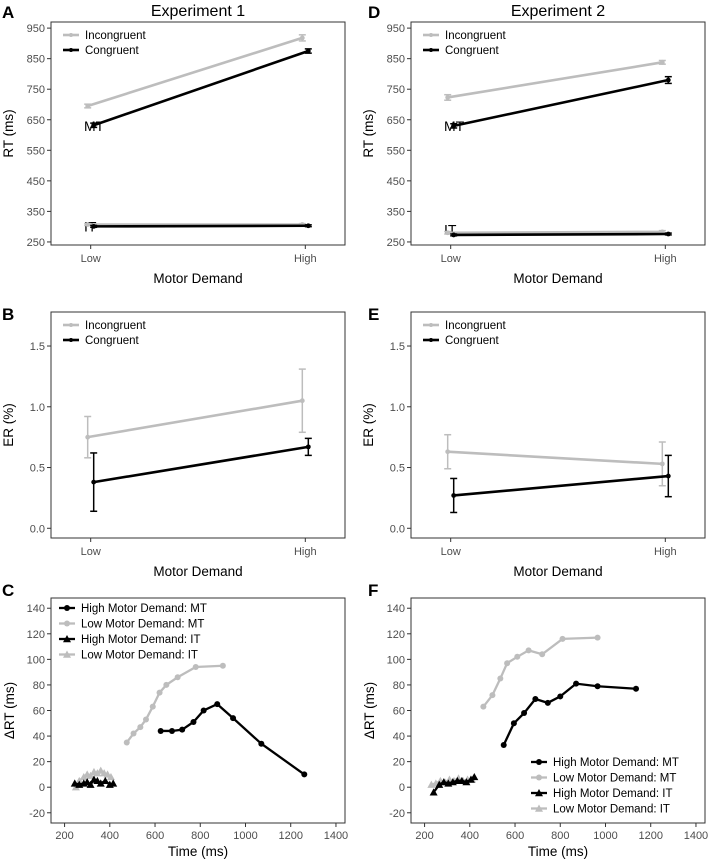 This screenshot has height=859, width=709. What do you see at coordinates (245, 836) in the screenshot?
I see `x-tick-label: 1000` at bounding box center [245, 836].